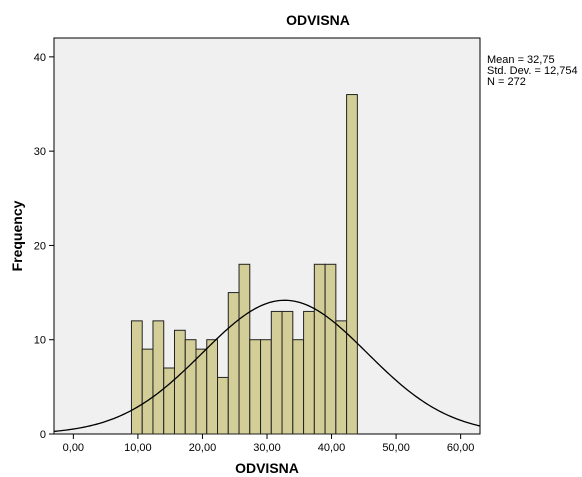  Describe the element at coordinates (396, 448) in the screenshot. I see `x-tick-label: 50,00` at that location.